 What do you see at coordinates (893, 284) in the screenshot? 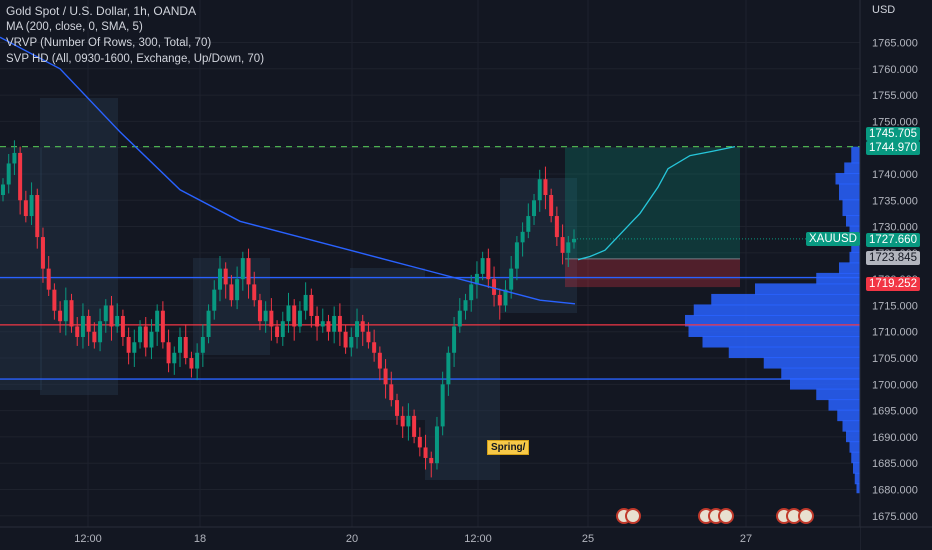
I see `stop-price-label: 1719.252` at bounding box center [893, 284].